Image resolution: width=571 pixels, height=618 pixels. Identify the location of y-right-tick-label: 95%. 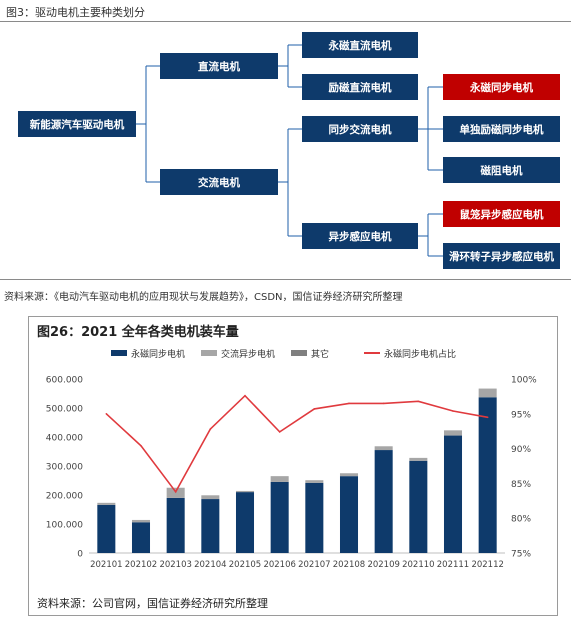
(521, 415).